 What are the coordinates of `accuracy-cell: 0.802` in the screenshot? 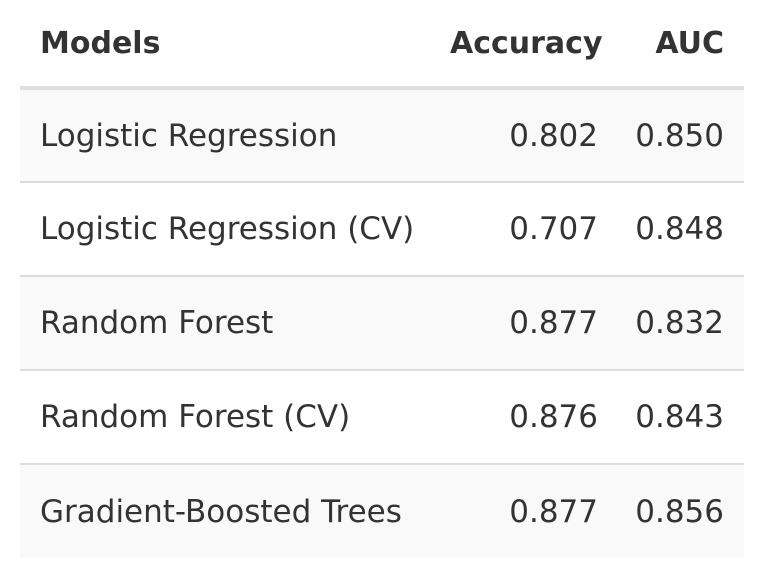 It's located at (514, 135).